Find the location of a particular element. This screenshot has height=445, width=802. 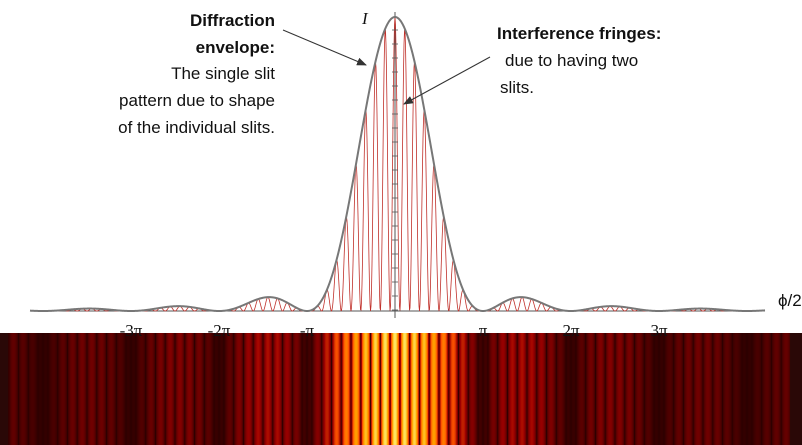

x-tick-label: -2π is located at coordinates (219, 330).